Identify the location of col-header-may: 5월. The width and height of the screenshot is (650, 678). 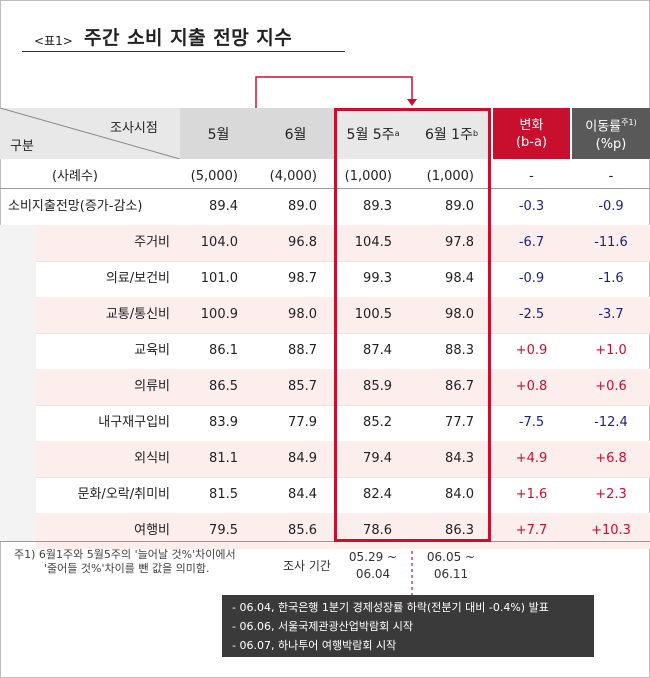
(218, 133).